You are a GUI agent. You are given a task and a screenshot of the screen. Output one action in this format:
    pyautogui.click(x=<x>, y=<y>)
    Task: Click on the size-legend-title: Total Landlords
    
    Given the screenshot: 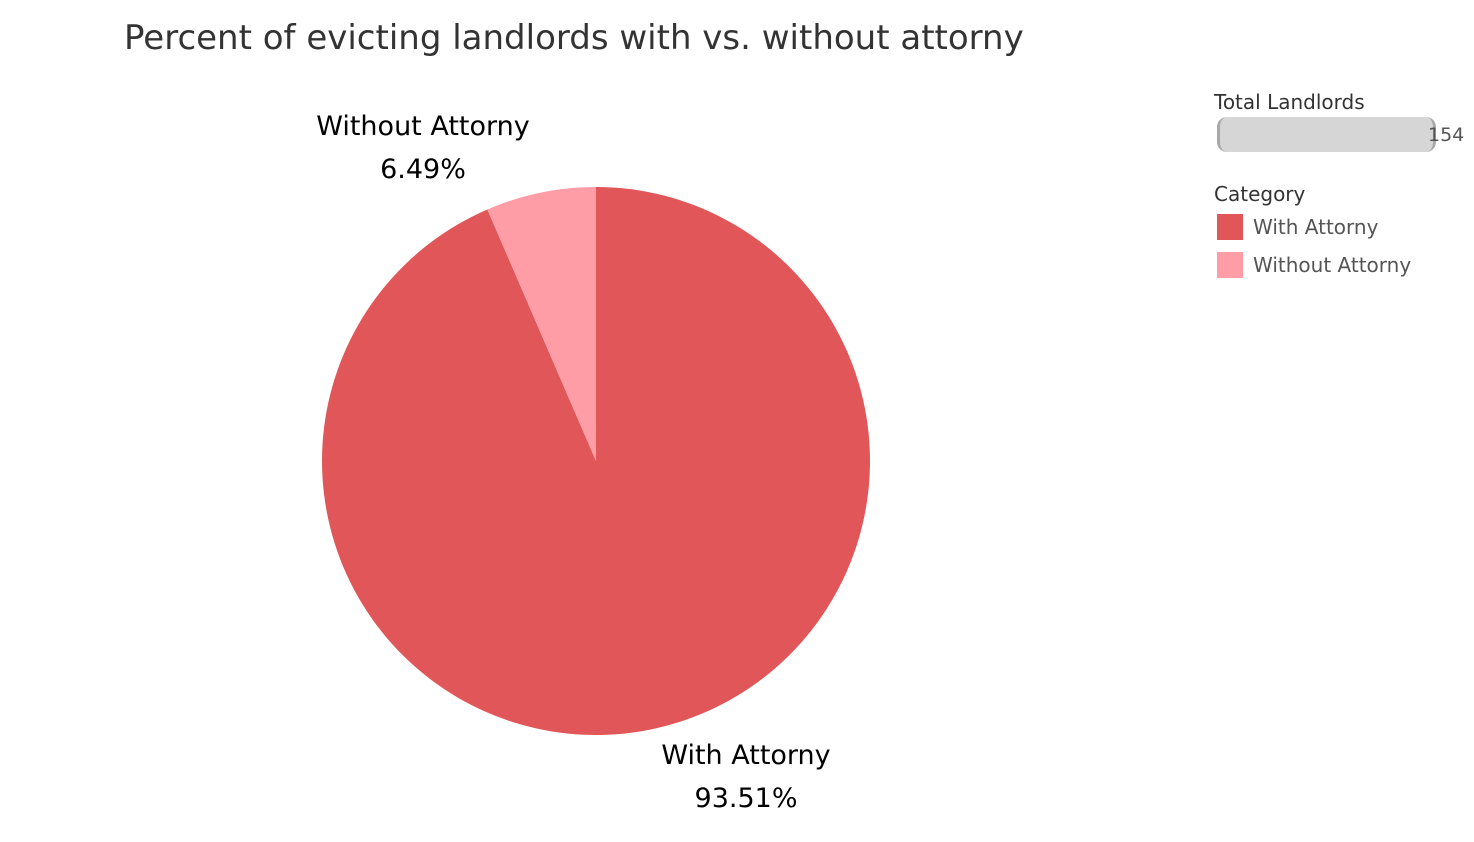 What is the action you would take?
    pyautogui.click(x=1289, y=102)
    